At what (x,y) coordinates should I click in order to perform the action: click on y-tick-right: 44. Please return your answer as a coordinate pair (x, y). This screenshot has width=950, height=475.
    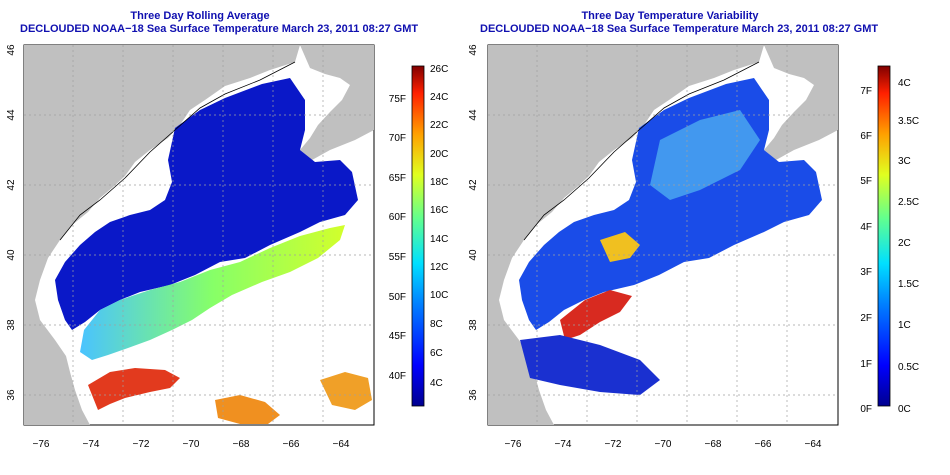
    Looking at the image, I should click on (473, 115).